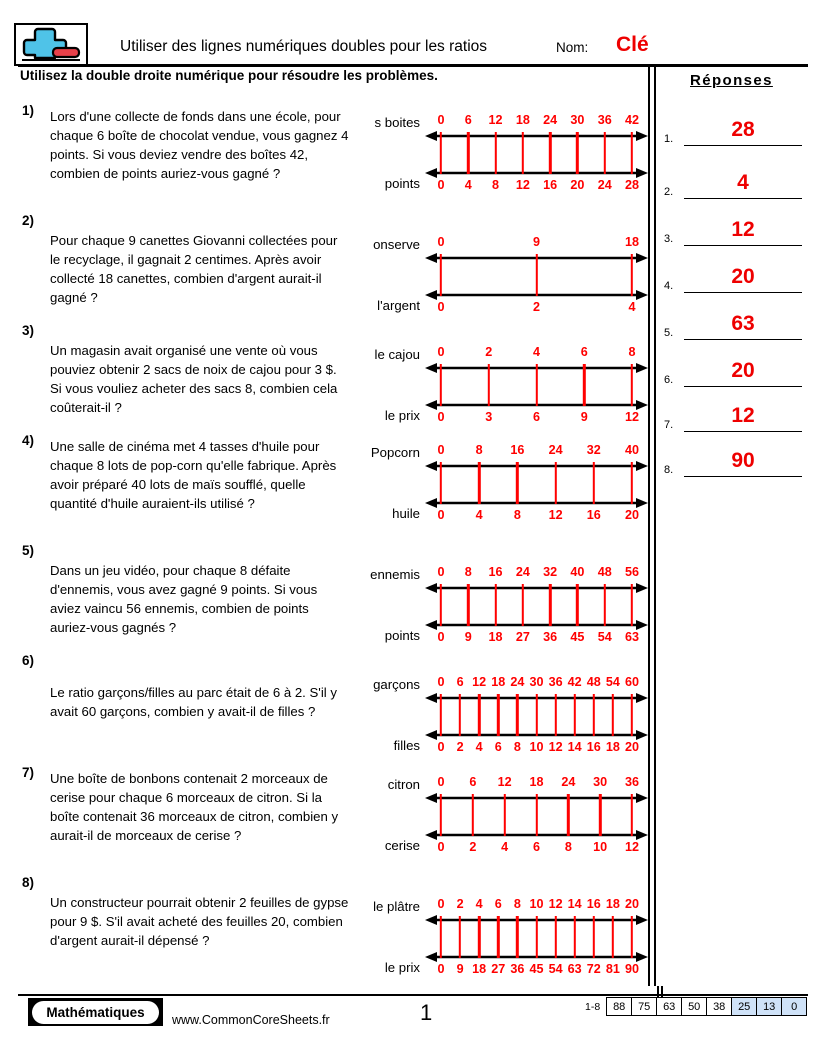  What do you see at coordinates (670, 1006) in the screenshot?
I see `score-cell: 63` at bounding box center [670, 1006].